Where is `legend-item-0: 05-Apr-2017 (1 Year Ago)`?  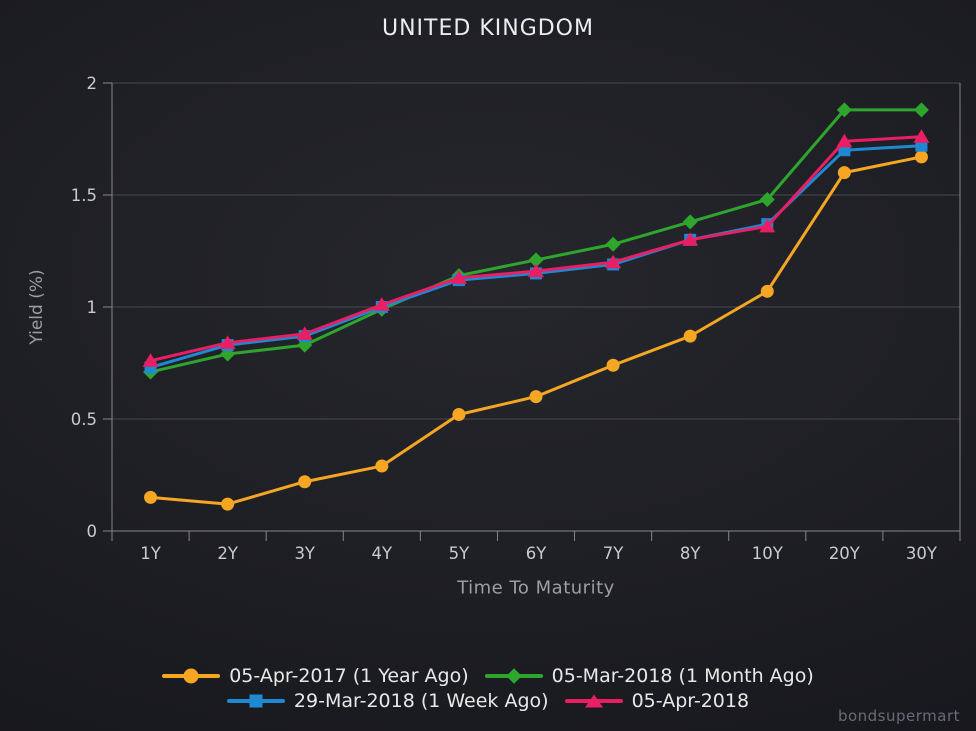
legend-item-0: 05-Apr-2017 (1 Year Ago) is located at coordinates (315, 675).